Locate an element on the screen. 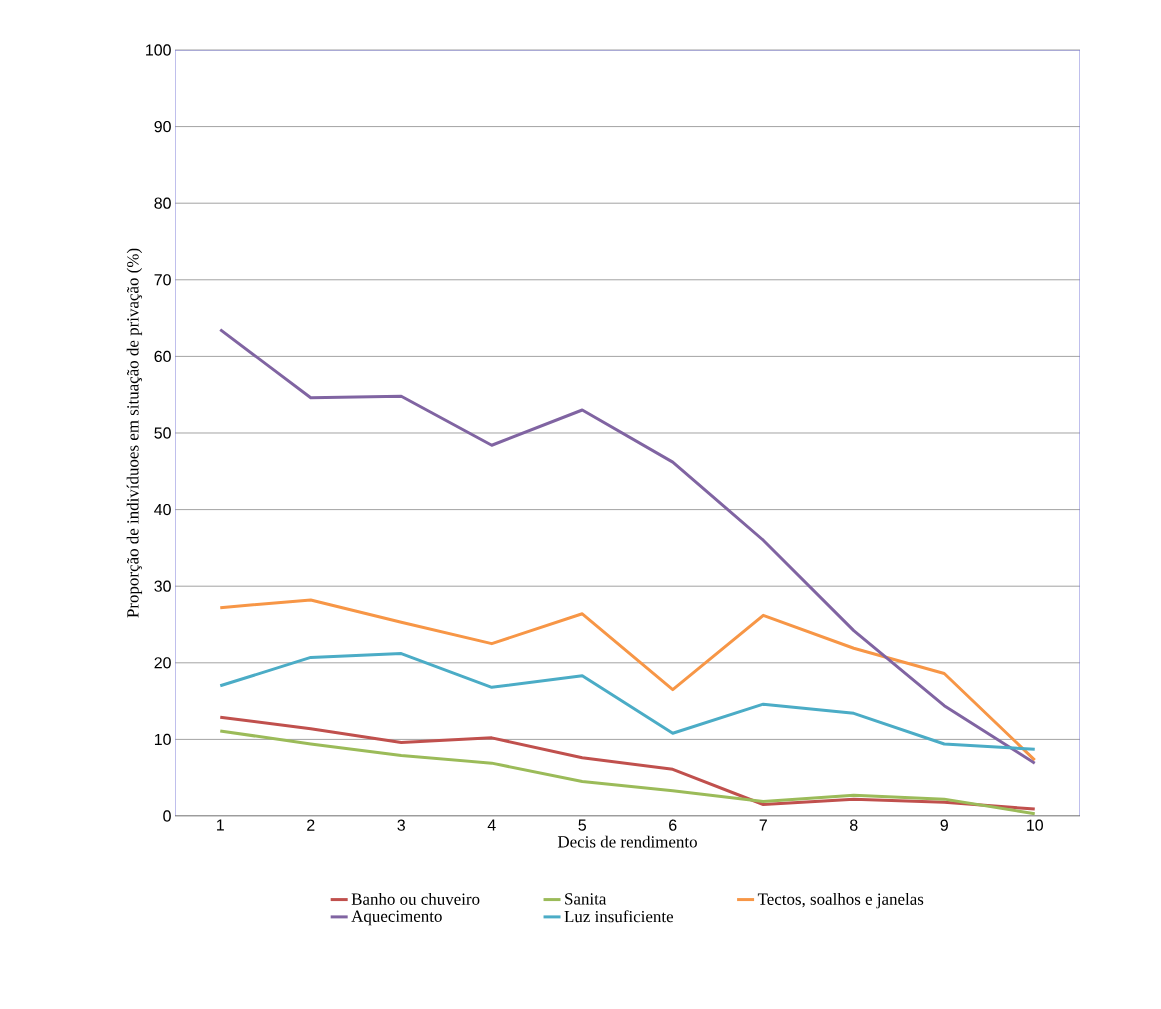 This screenshot has height=1009, width=1161. x-tick-label: 2 is located at coordinates (311, 825).